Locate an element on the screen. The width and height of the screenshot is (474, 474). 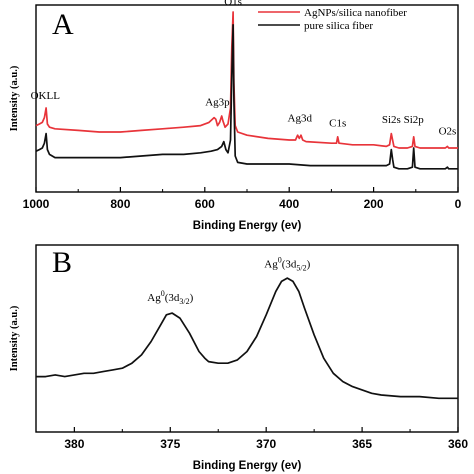
peak-annotation: C1s is located at coordinates (337, 123).